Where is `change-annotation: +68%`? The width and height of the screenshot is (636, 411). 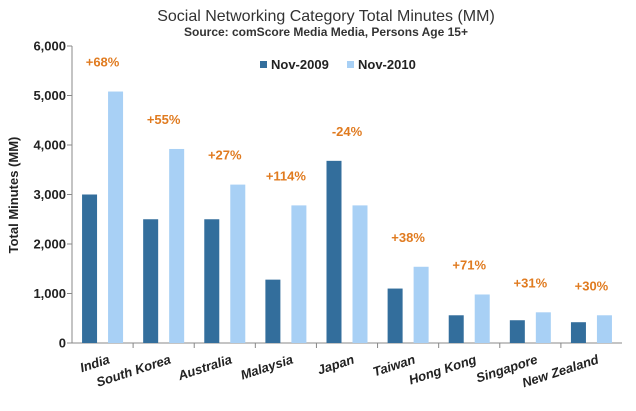
change-annotation: +68% is located at coordinates (103, 62).